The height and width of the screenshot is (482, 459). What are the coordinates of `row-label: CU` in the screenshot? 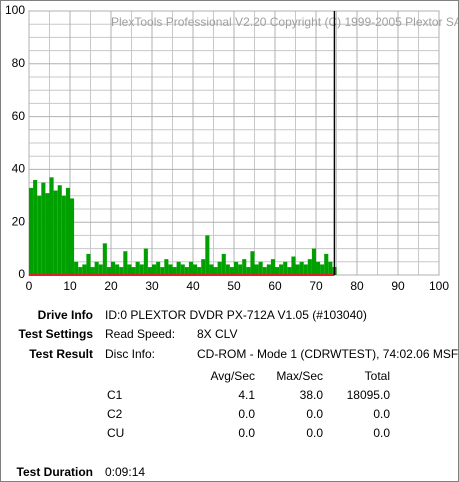 It's located at (116, 433).